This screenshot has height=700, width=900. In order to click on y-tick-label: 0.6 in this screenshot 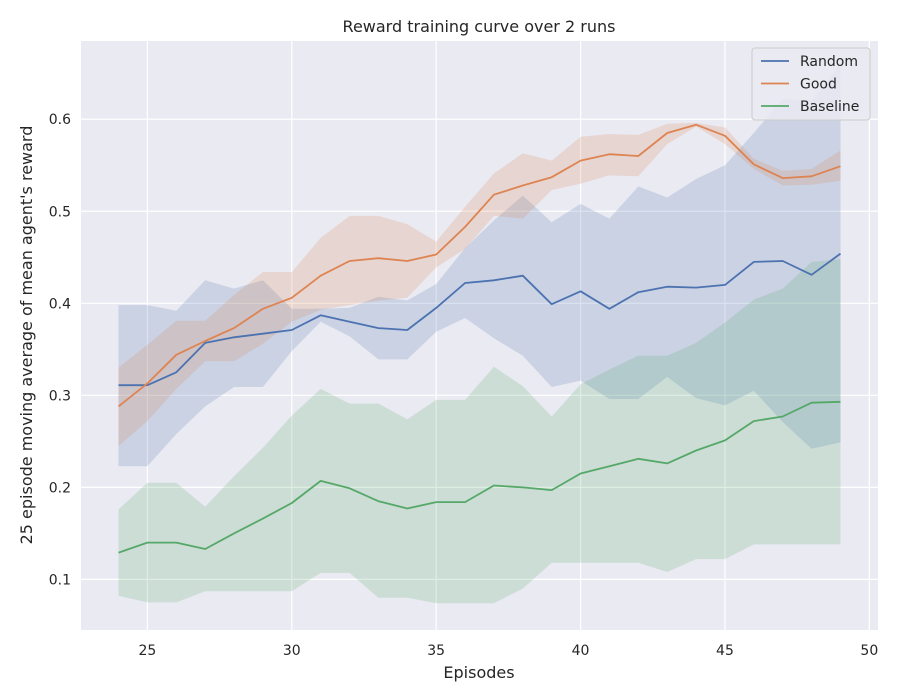, I will do `click(60, 120)`.